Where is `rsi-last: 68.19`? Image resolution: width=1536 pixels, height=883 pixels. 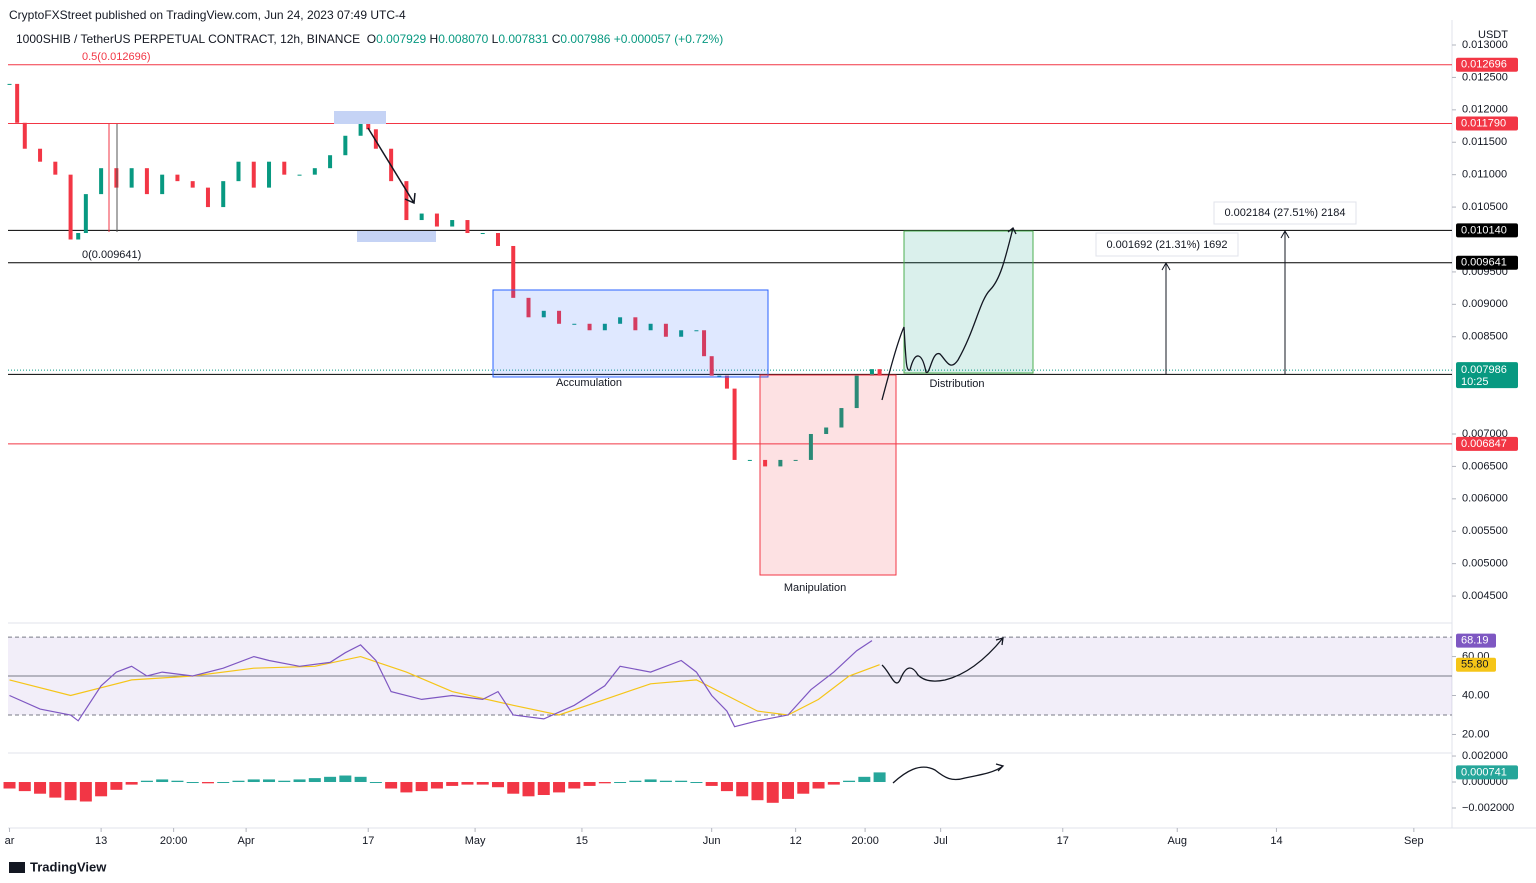
rsi-last: 68.19 is located at coordinates (1475, 641).